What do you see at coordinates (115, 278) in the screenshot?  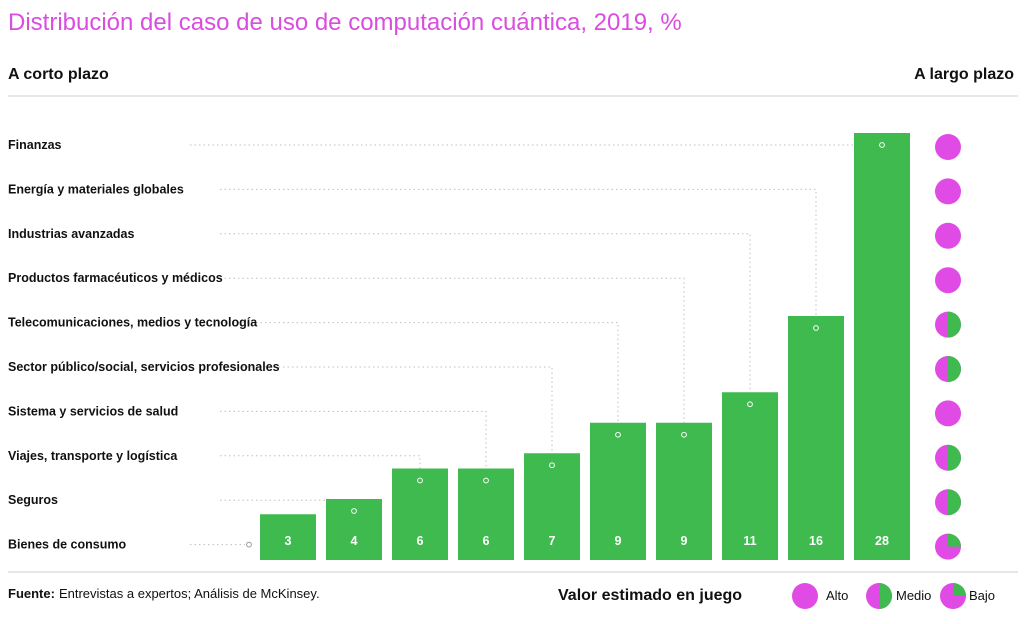 I see `category-label: Productos farmacéuticos y médicos` at bounding box center [115, 278].